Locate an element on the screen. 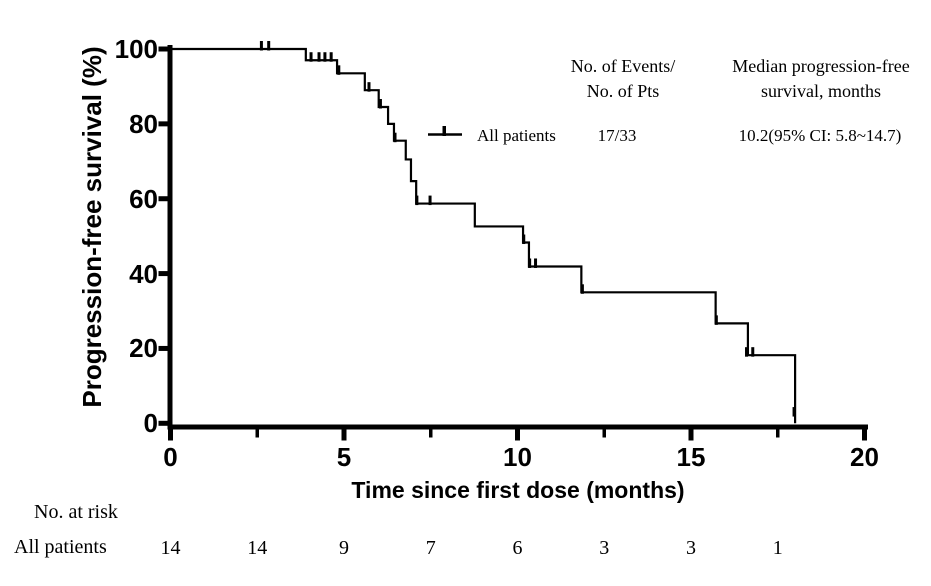 This screenshot has width=931, height=586. x-tick-label: 15 is located at coordinates (691, 457).